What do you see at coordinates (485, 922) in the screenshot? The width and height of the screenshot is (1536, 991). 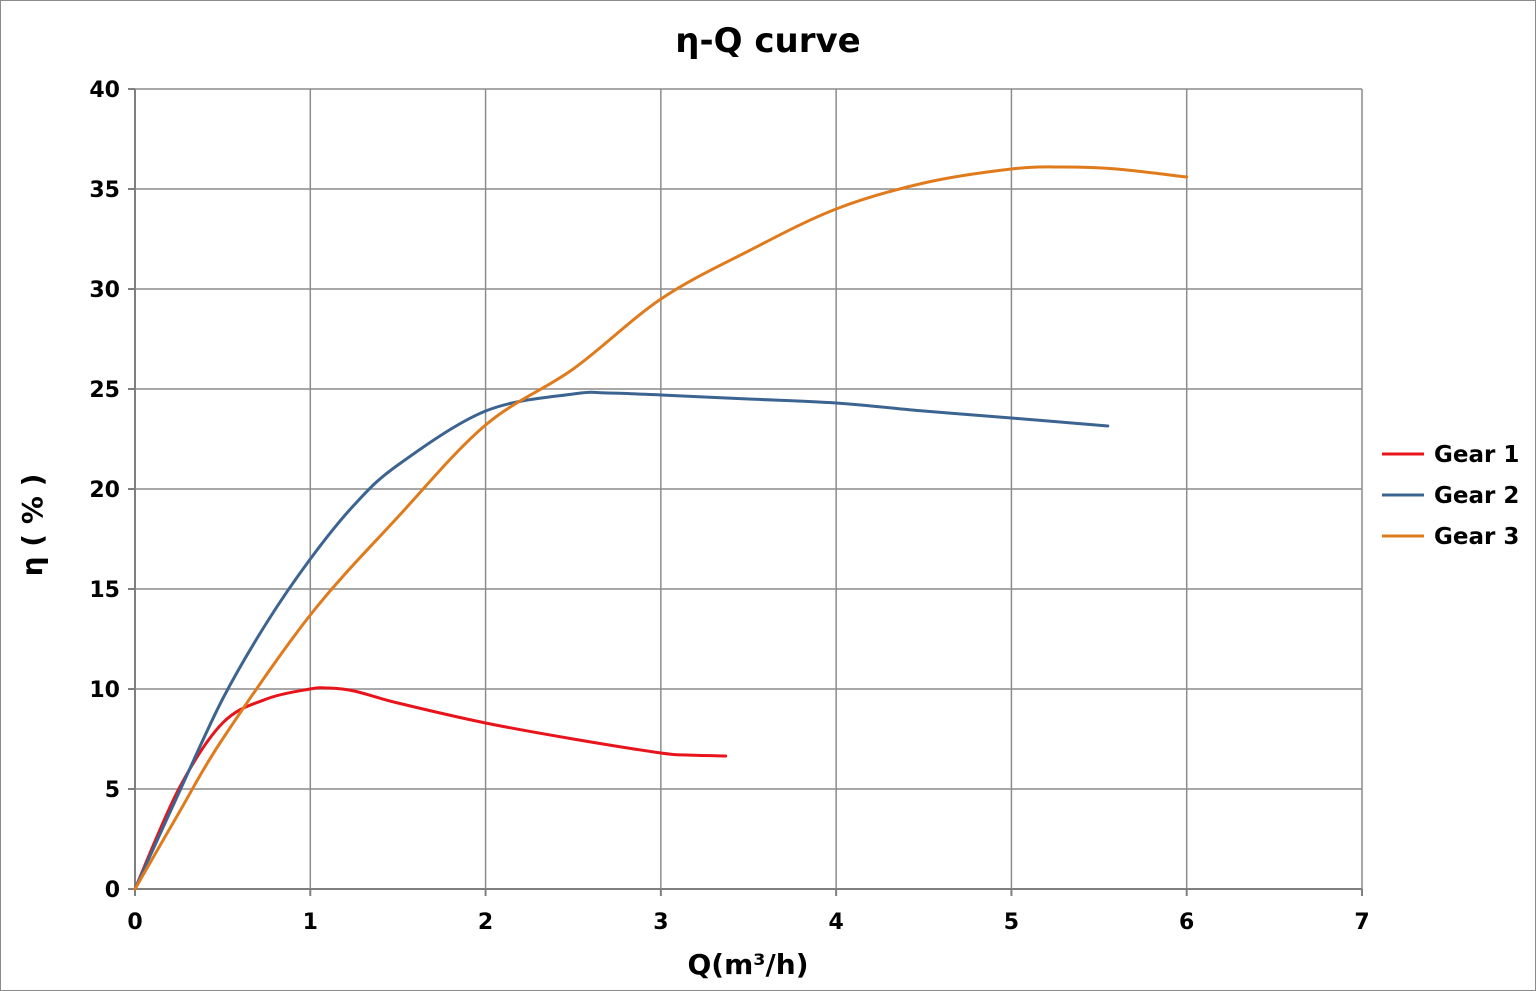 I see `x-tick-label: 2` at bounding box center [485, 922].